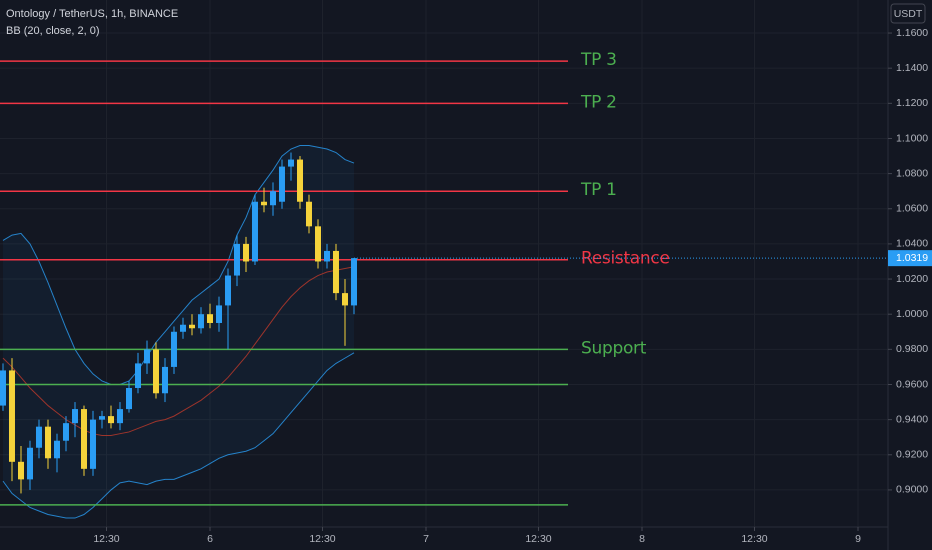 The image size is (932, 550). What do you see at coordinates (912, 490) in the screenshot?
I see `y-tick-label: 0.9000` at bounding box center [912, 490].